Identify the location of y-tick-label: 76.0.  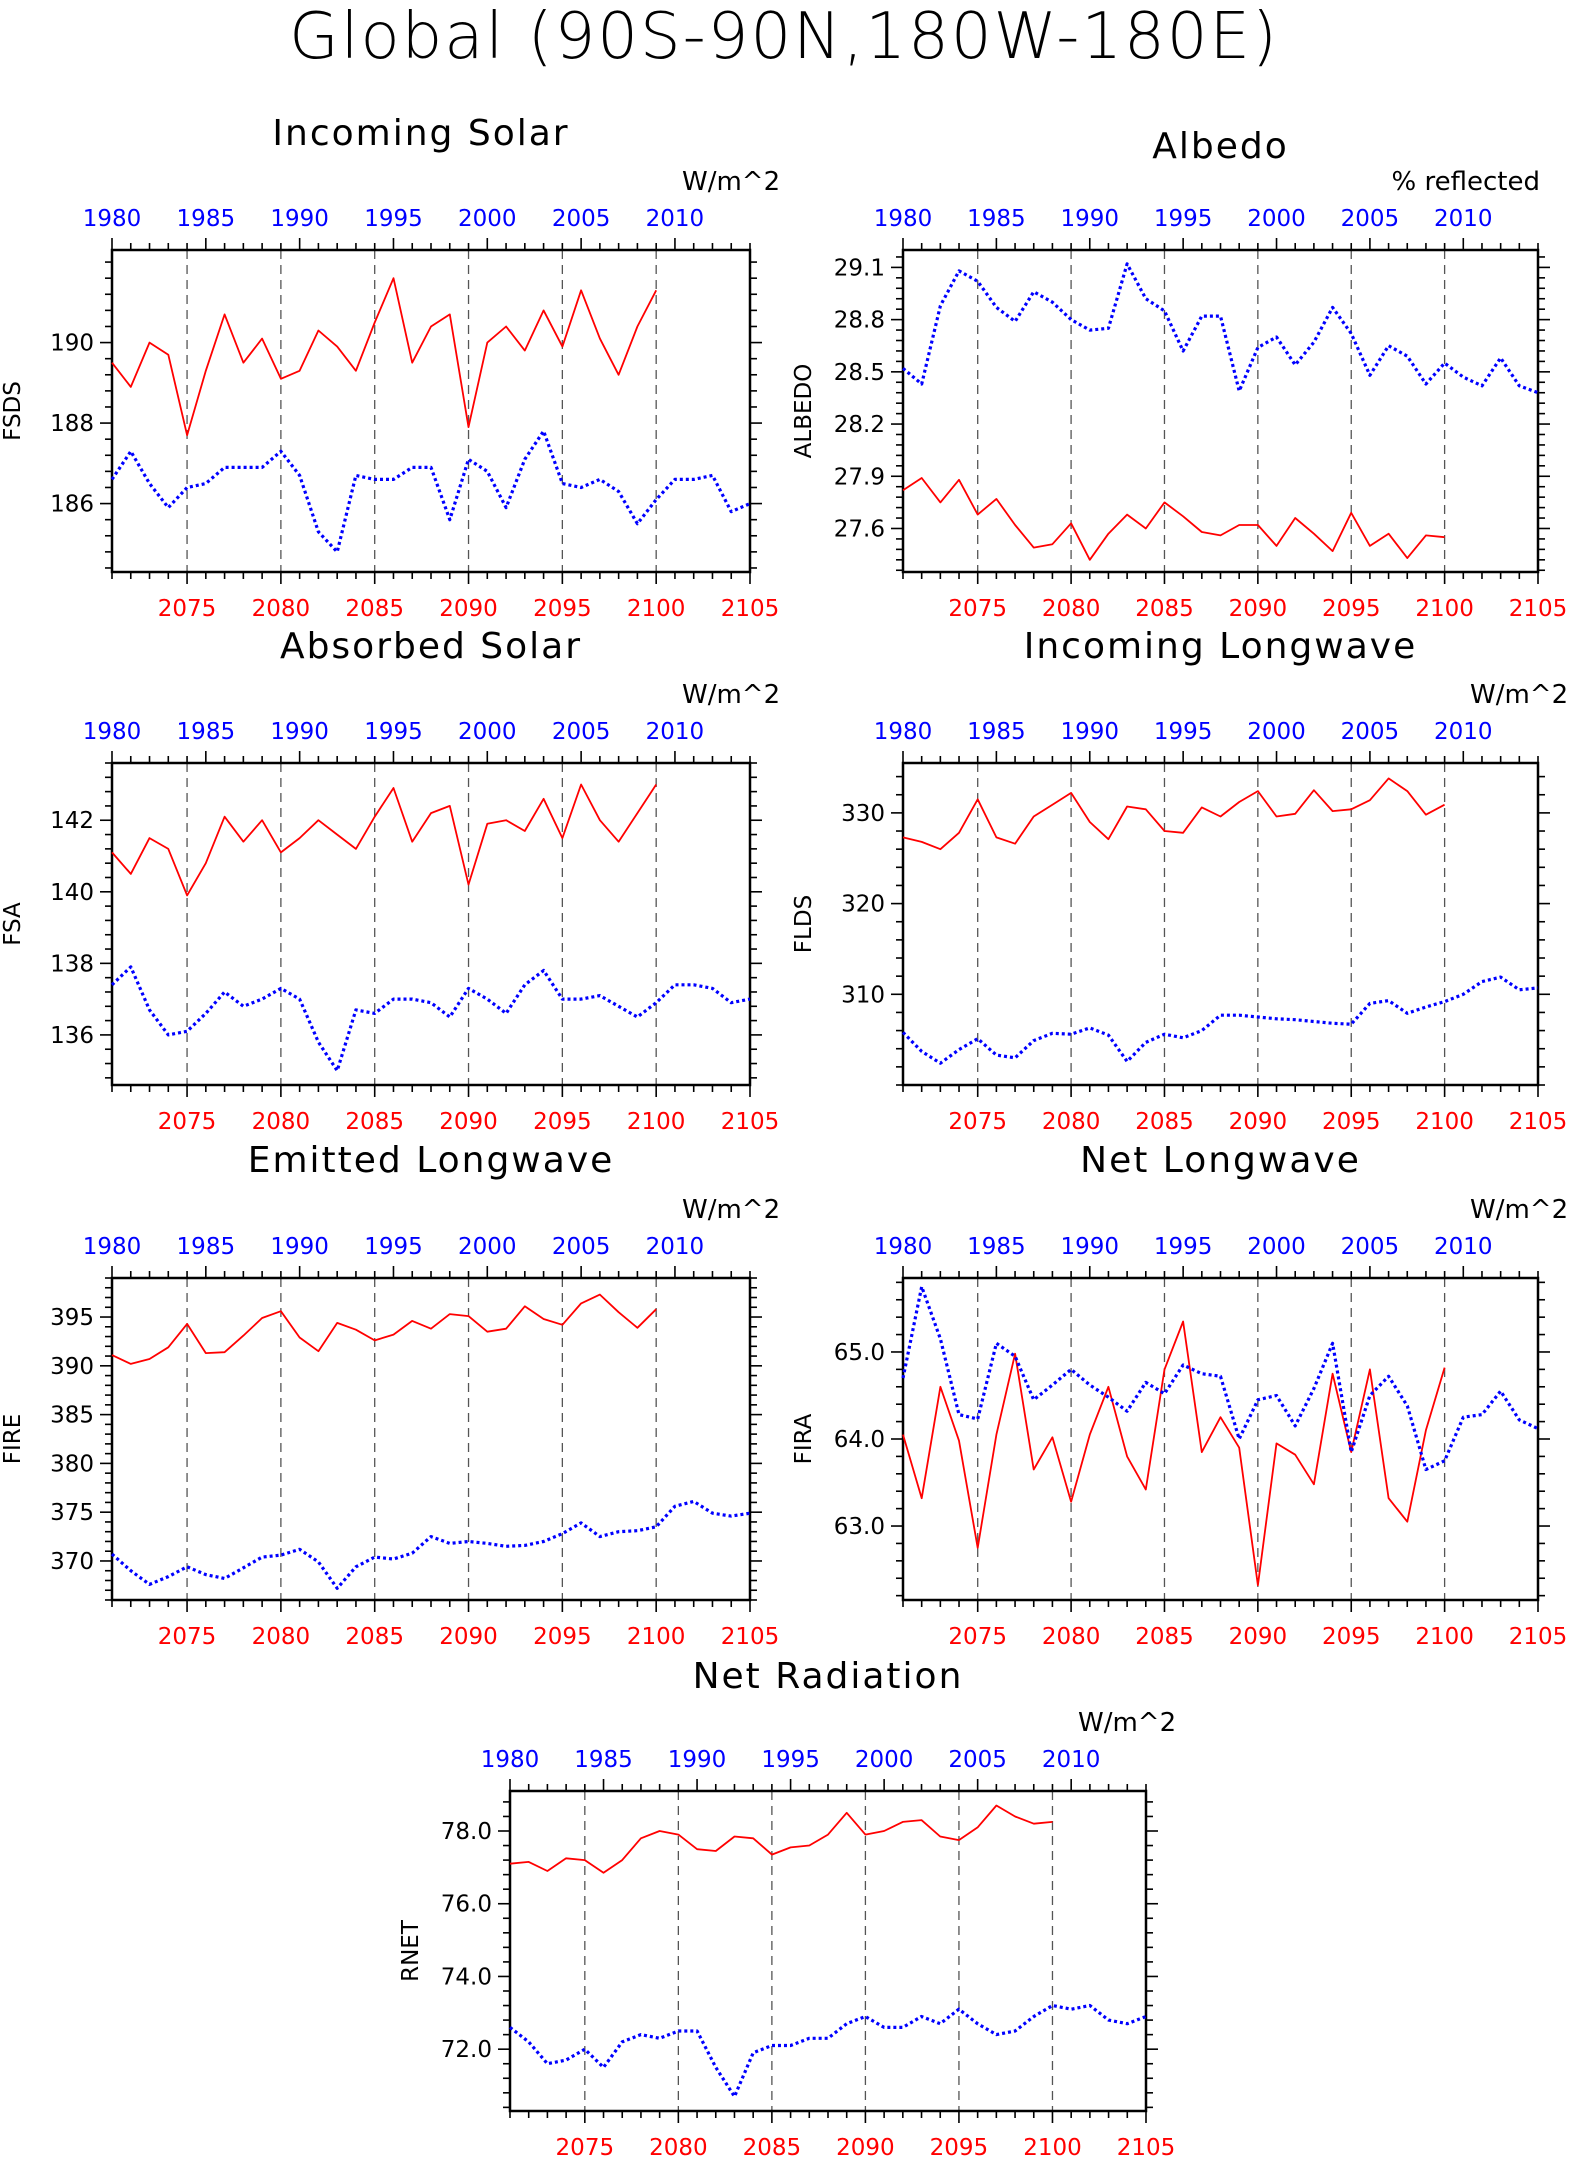
(466, 1905).